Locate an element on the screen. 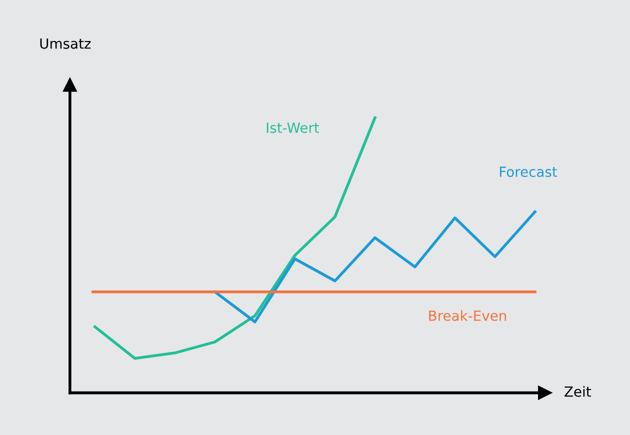 The height and width of the screenshot is (435, 630). ref-line-label: Break-Even is located at coordinates (467, 315).